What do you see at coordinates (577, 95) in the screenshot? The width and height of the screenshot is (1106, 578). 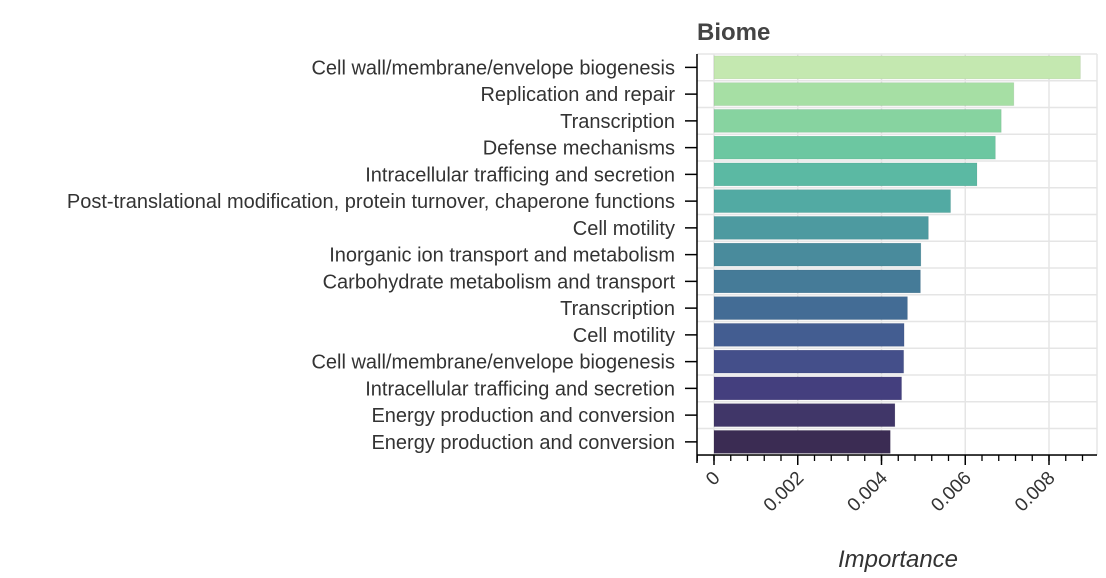 I see `y-tick-label: Replication and repair` at bounding box center [577, 95].